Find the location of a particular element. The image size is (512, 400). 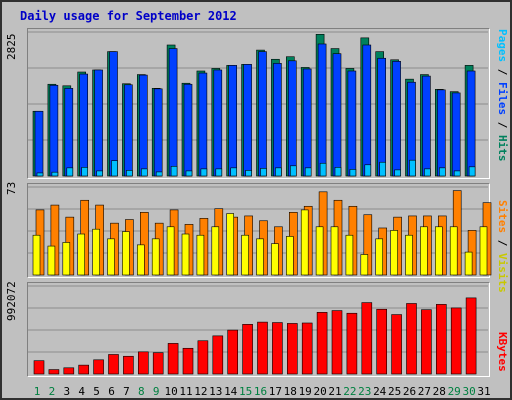

x-tick-label: 27 is located at coordinates (424, 391).